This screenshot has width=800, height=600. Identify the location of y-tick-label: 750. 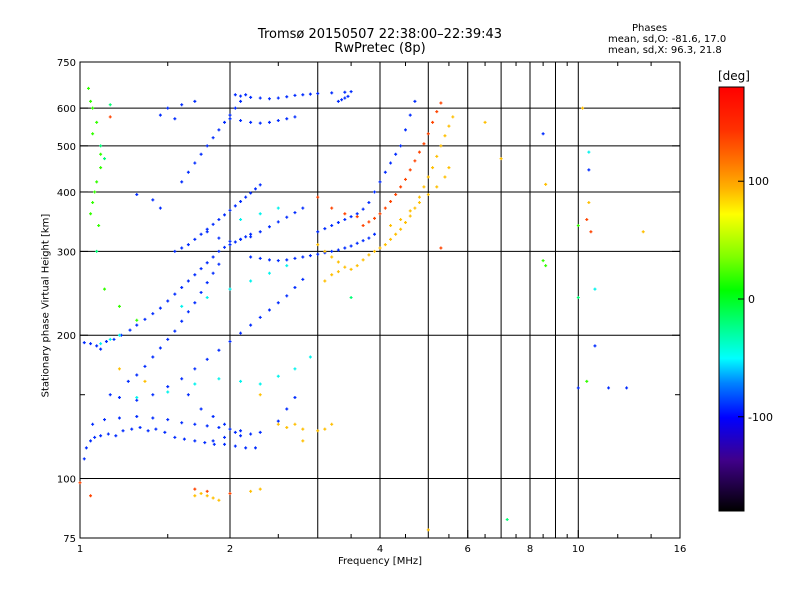
(66, 63).